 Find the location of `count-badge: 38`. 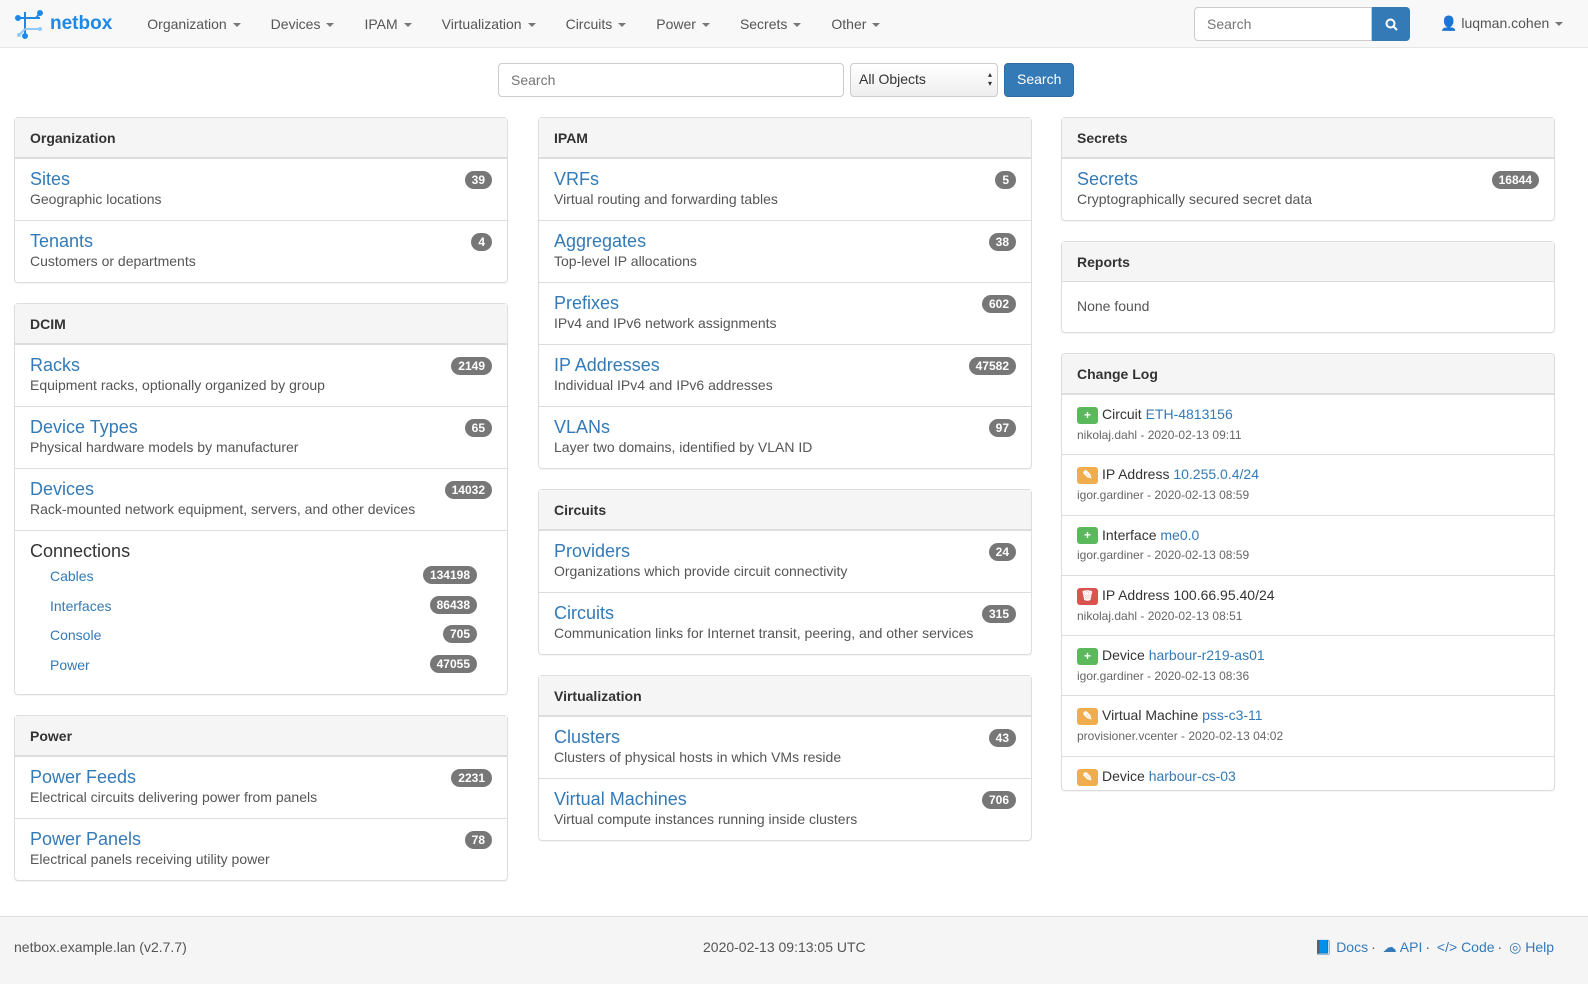

count-badge: 38 is located at coordinates (1002, 242).